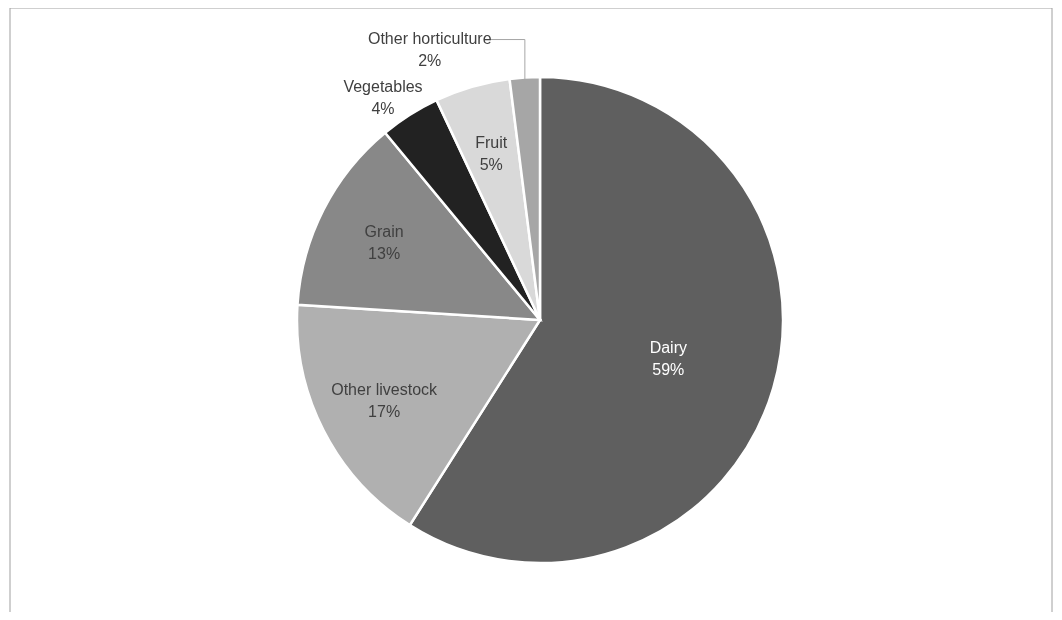  I want to click on data-label: 2%, so click(430, 60).